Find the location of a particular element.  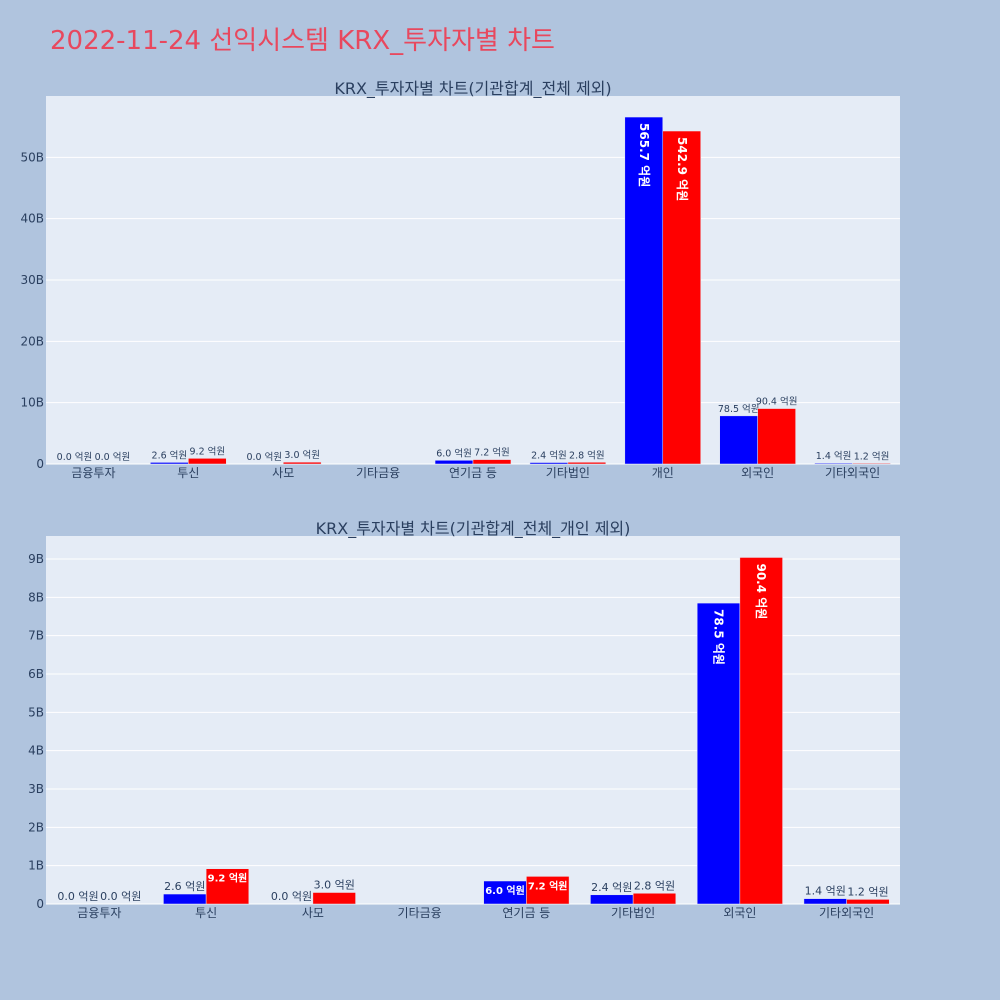

y-tick-label: 40B is located at coordinates (32, 219).